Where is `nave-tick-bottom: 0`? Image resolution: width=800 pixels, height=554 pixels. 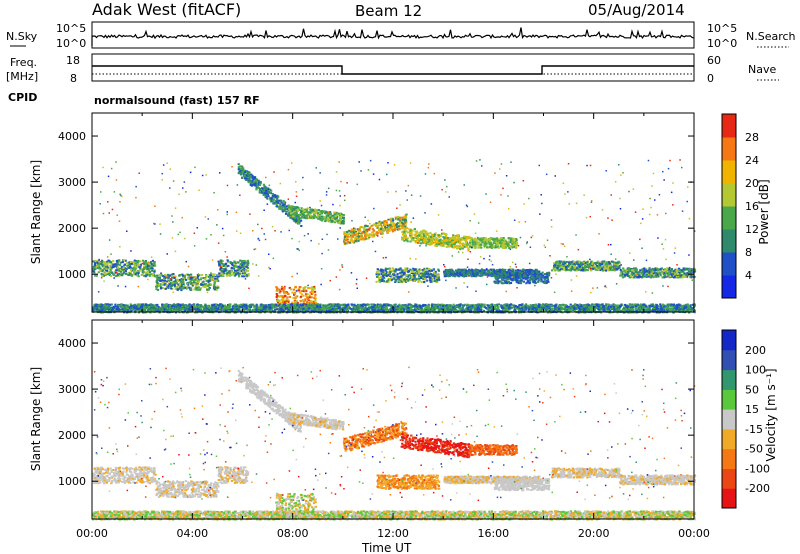 nave-tick-bottom: 0 is located at coordinates (710, 78).